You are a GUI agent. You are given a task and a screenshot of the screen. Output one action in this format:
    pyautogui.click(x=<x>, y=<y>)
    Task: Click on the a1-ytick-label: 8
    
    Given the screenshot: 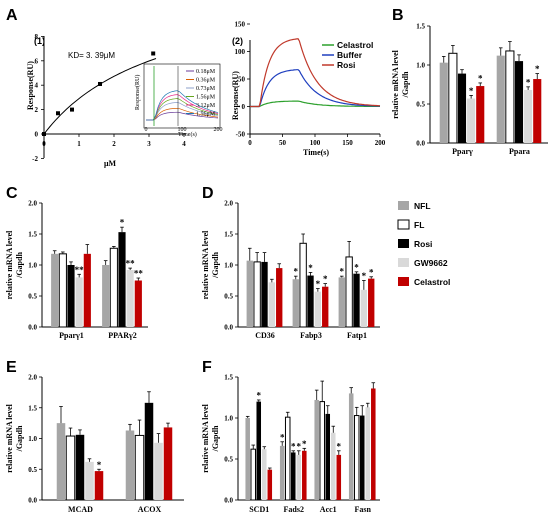 What is the action you would take?
    pyautogui.click(x=37, y=37)
    